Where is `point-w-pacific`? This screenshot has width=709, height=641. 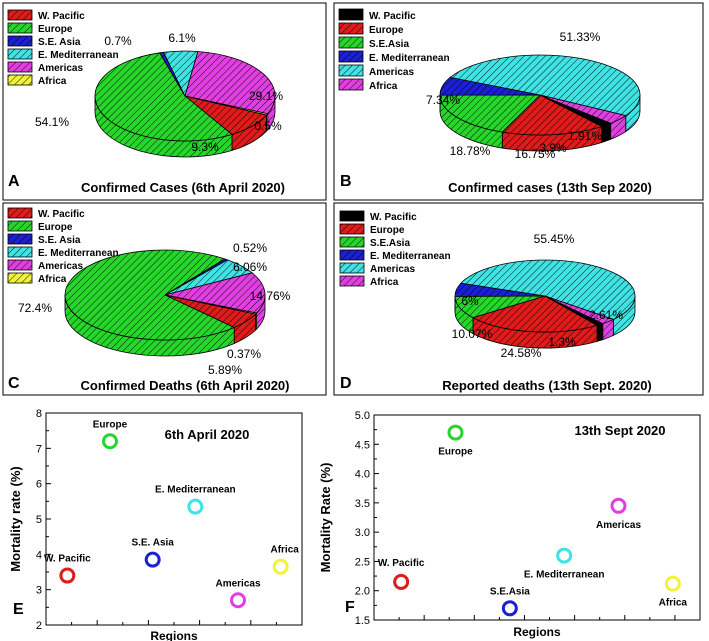
point-w-pacific is located at coordinates (67, 575).